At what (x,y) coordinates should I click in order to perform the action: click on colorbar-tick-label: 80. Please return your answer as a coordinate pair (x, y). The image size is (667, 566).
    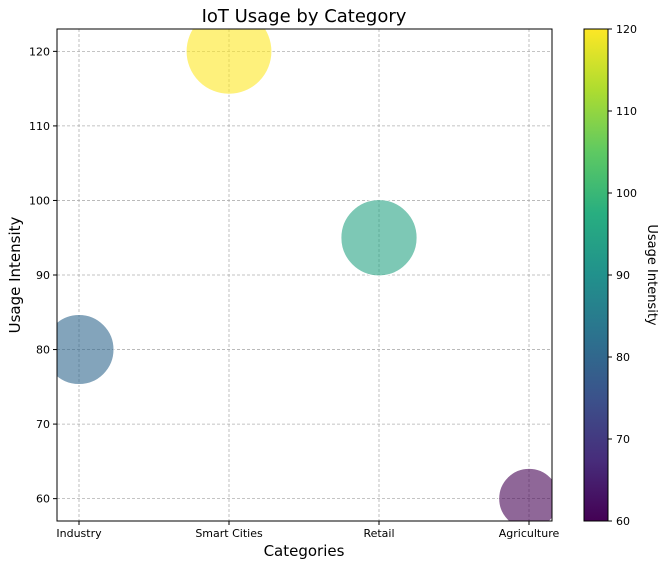
    Looking at the image, I should click on (623, 357).